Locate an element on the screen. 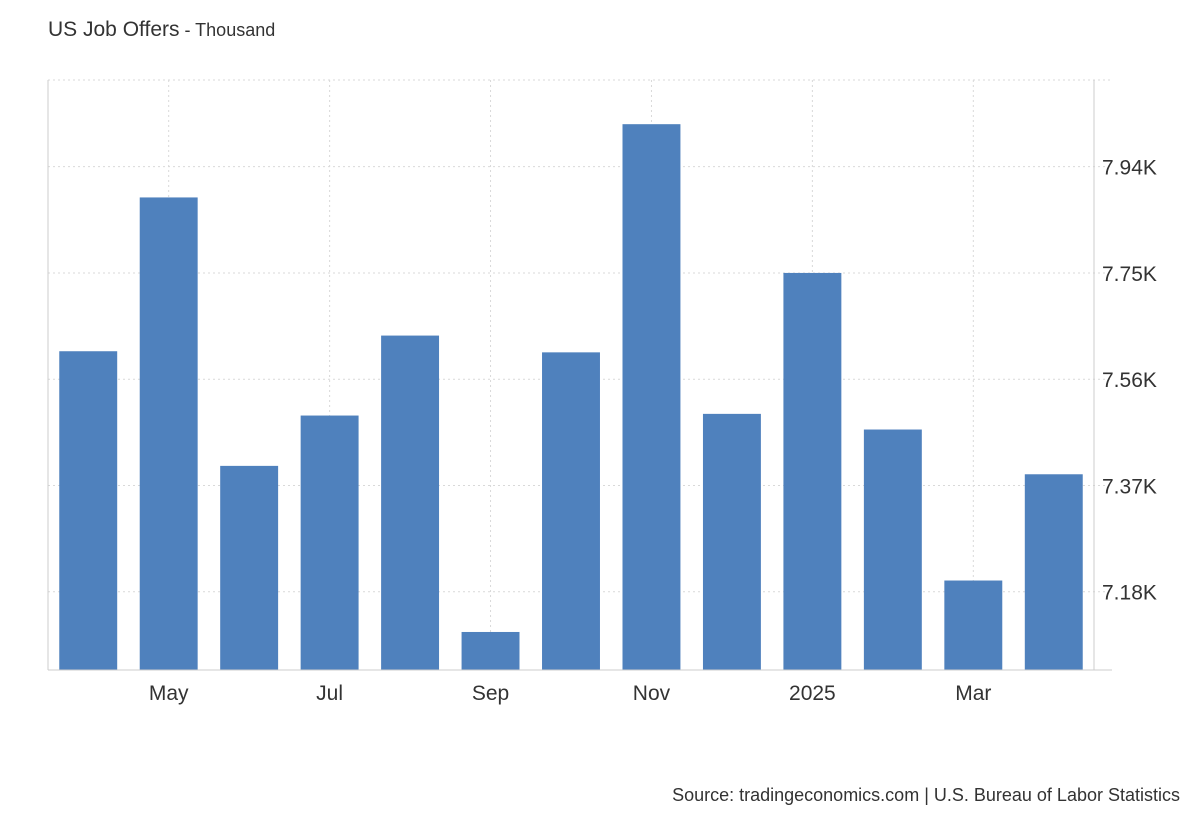 This screenshot has height=820, width=1200. y-tick-label: 7.56K is located at coordinates (1129, 380).